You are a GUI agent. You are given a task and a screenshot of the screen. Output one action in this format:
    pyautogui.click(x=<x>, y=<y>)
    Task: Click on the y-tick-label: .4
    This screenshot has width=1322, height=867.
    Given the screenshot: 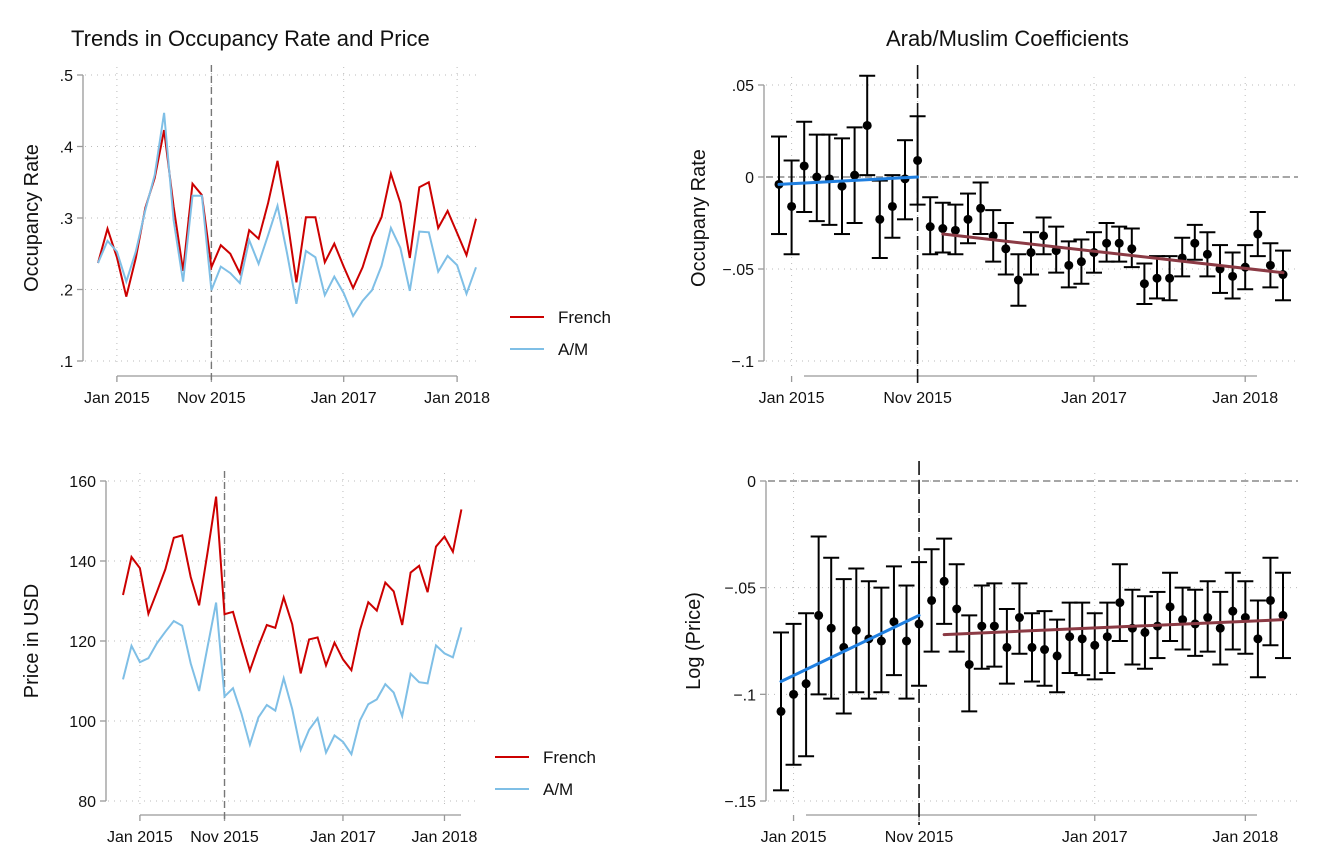 What is the action you would take?
    pyautogui.click(x=66, y=148)
    